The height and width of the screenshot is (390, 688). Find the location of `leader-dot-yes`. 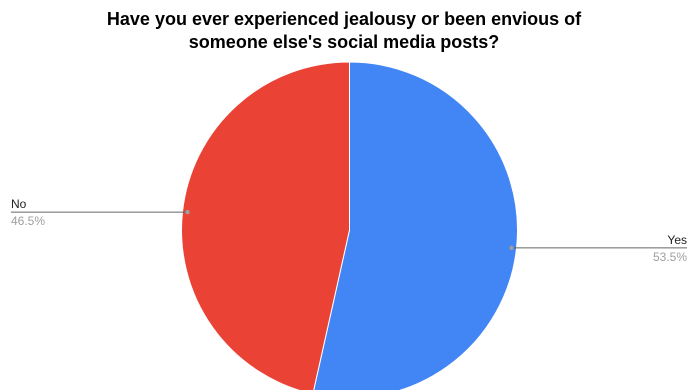

leader-dot-yes is located at coordinates (511, 248).